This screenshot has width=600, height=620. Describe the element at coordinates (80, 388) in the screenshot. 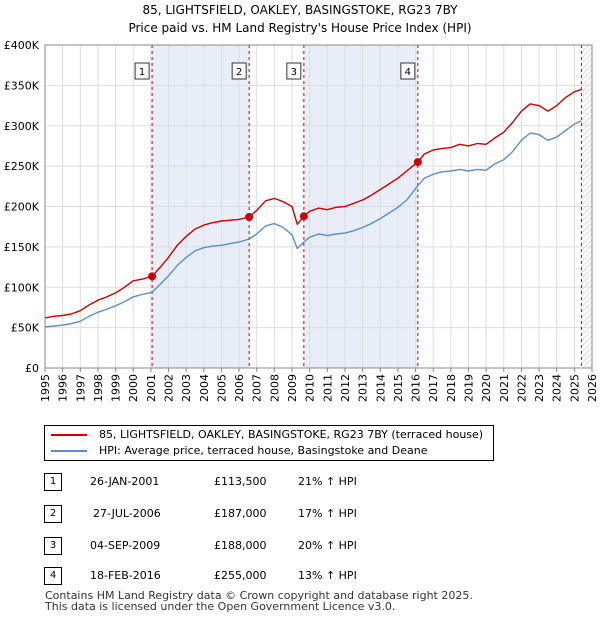

I see `x-tick-label: 1997` at that location.